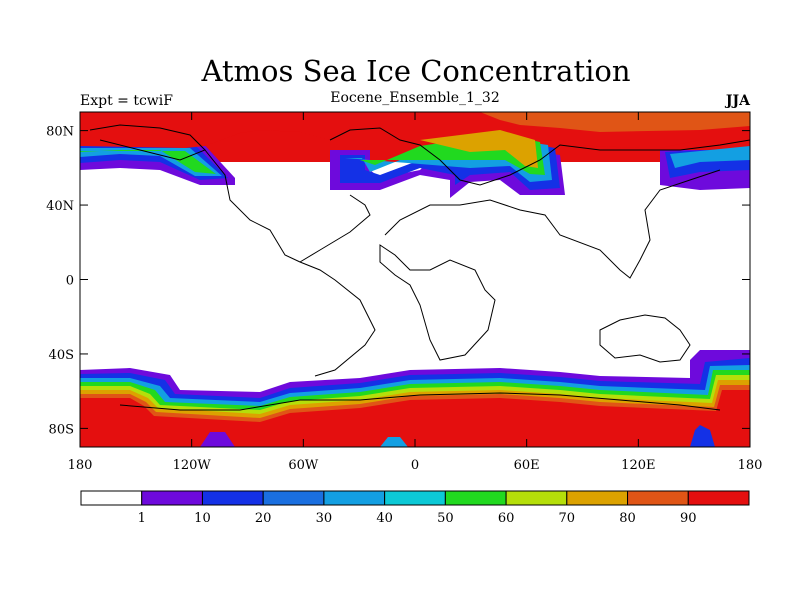  Describe the element at coordinates (415, 155) in the screenshot. I see `arctic-ice-field` at that location.